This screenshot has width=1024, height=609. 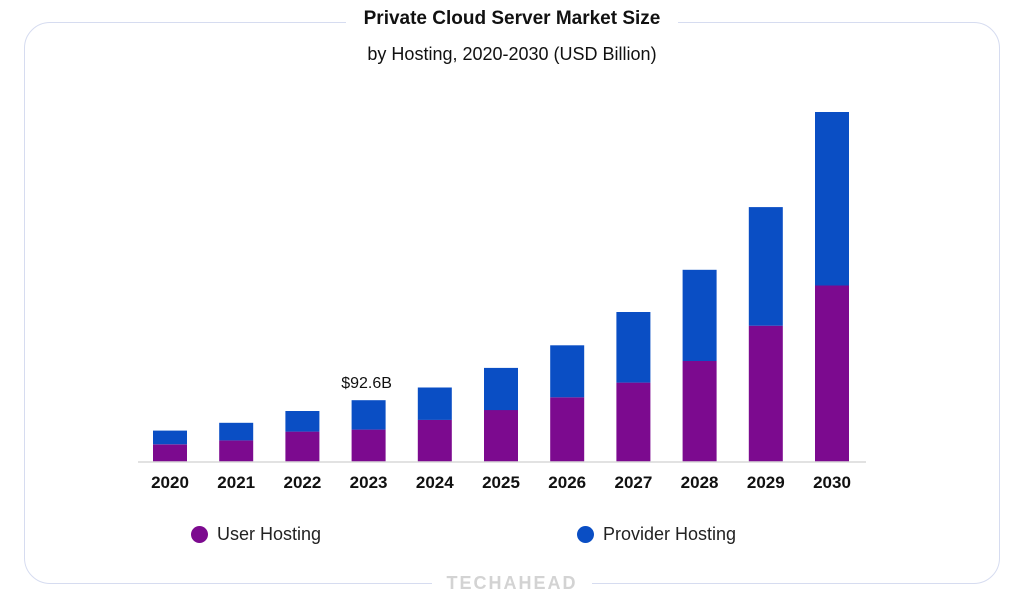 What do you see at coordinates (269, 534) in the screenshot?
I see `legend-user-label: User Hosting` at bounding box center [269, 534].